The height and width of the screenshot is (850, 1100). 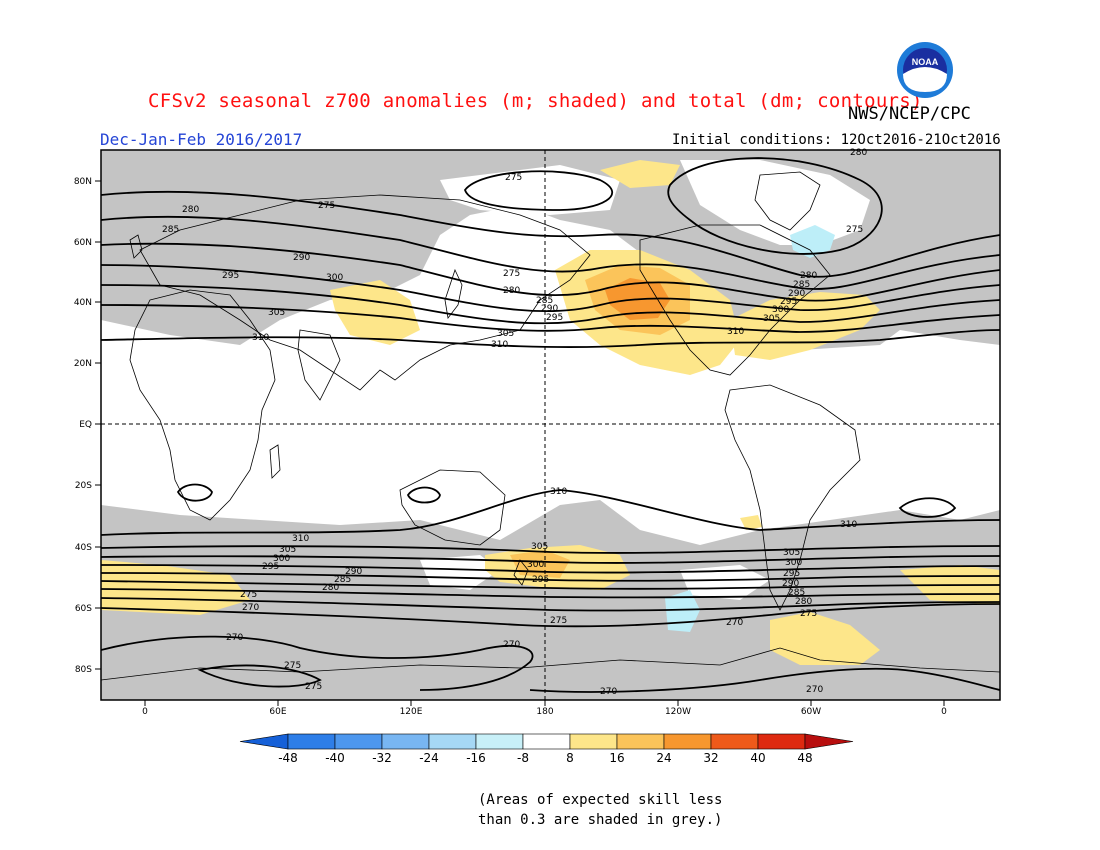 What do you see at coordinates (275, 461) in the screenshot?
I see `coast-madagascar` at bounding box center [275, 461].